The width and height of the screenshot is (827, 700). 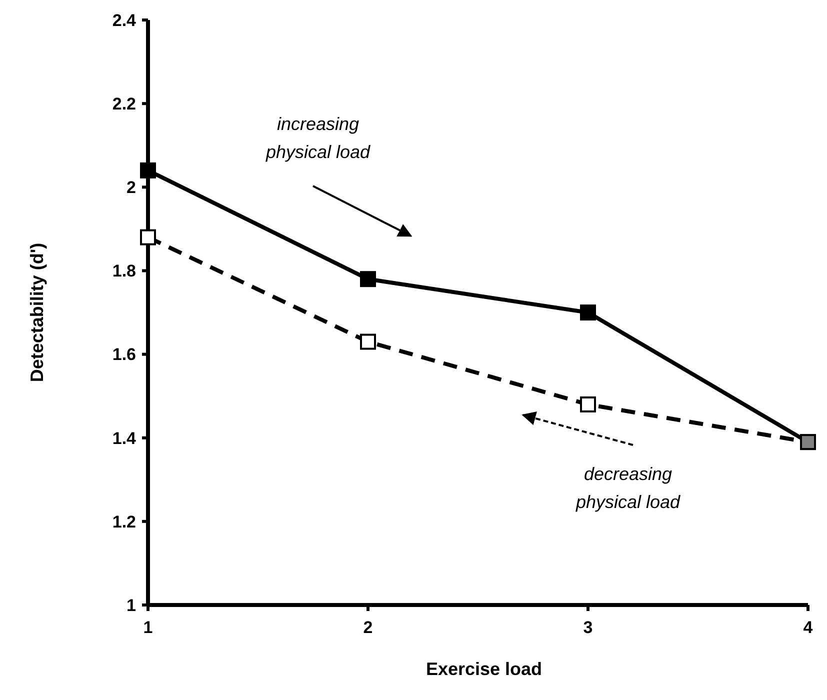 What do you see at coordinates (124, 104) in the screenshot?
I see `y-tick-label: 2.2` at bounding box center [124, 104].